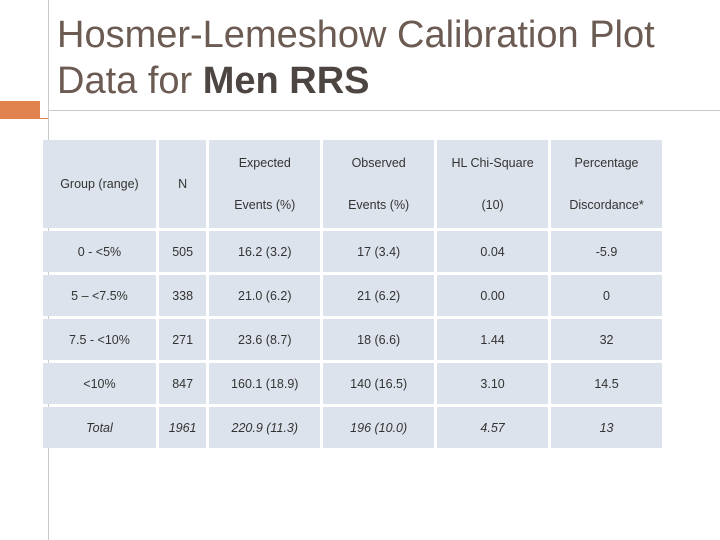 The height and width of the screenshot is (540, 720). Describe the element at coordinates (182, 251) in the screenshot. I see `cell-n: 505` at that location.